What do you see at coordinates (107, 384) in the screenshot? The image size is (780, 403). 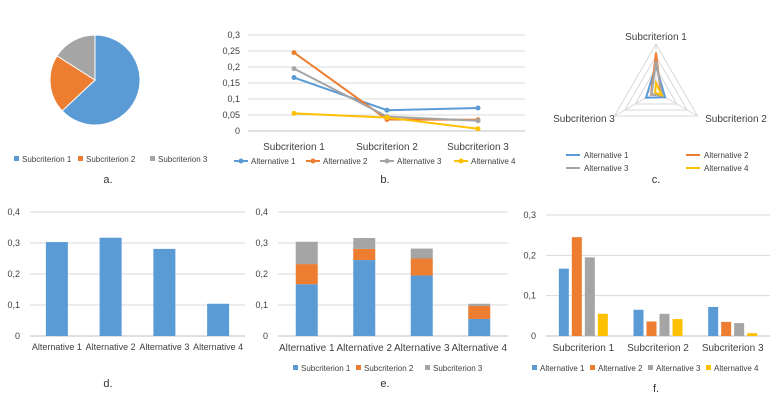 I see `caption: d.` at bounding box center [107, 384].